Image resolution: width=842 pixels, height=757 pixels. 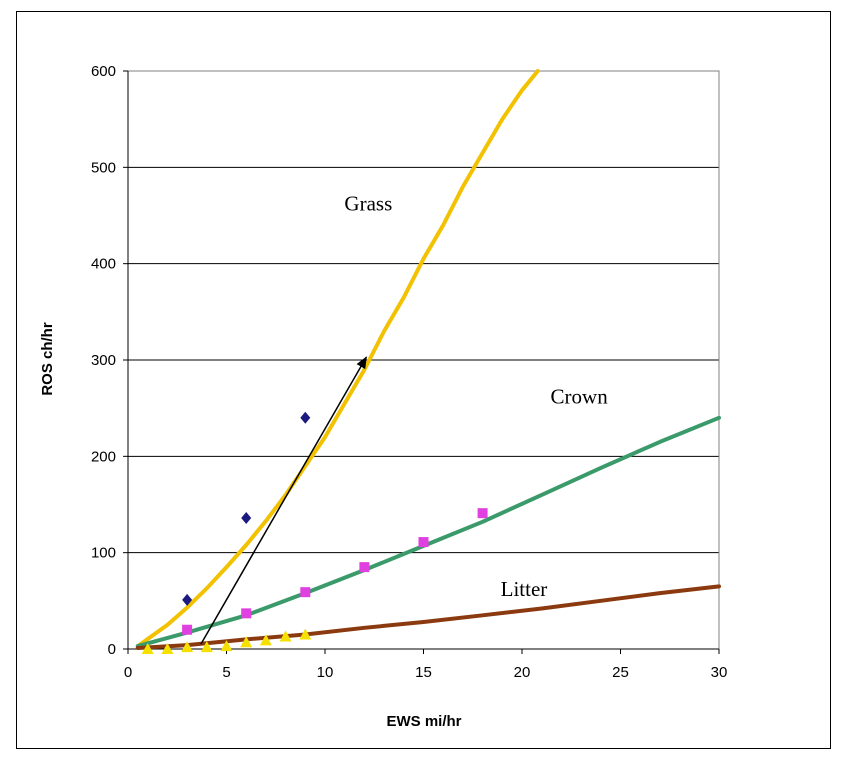 I want to click on y-tick-label-600: 600, so click(x=103, y=71).